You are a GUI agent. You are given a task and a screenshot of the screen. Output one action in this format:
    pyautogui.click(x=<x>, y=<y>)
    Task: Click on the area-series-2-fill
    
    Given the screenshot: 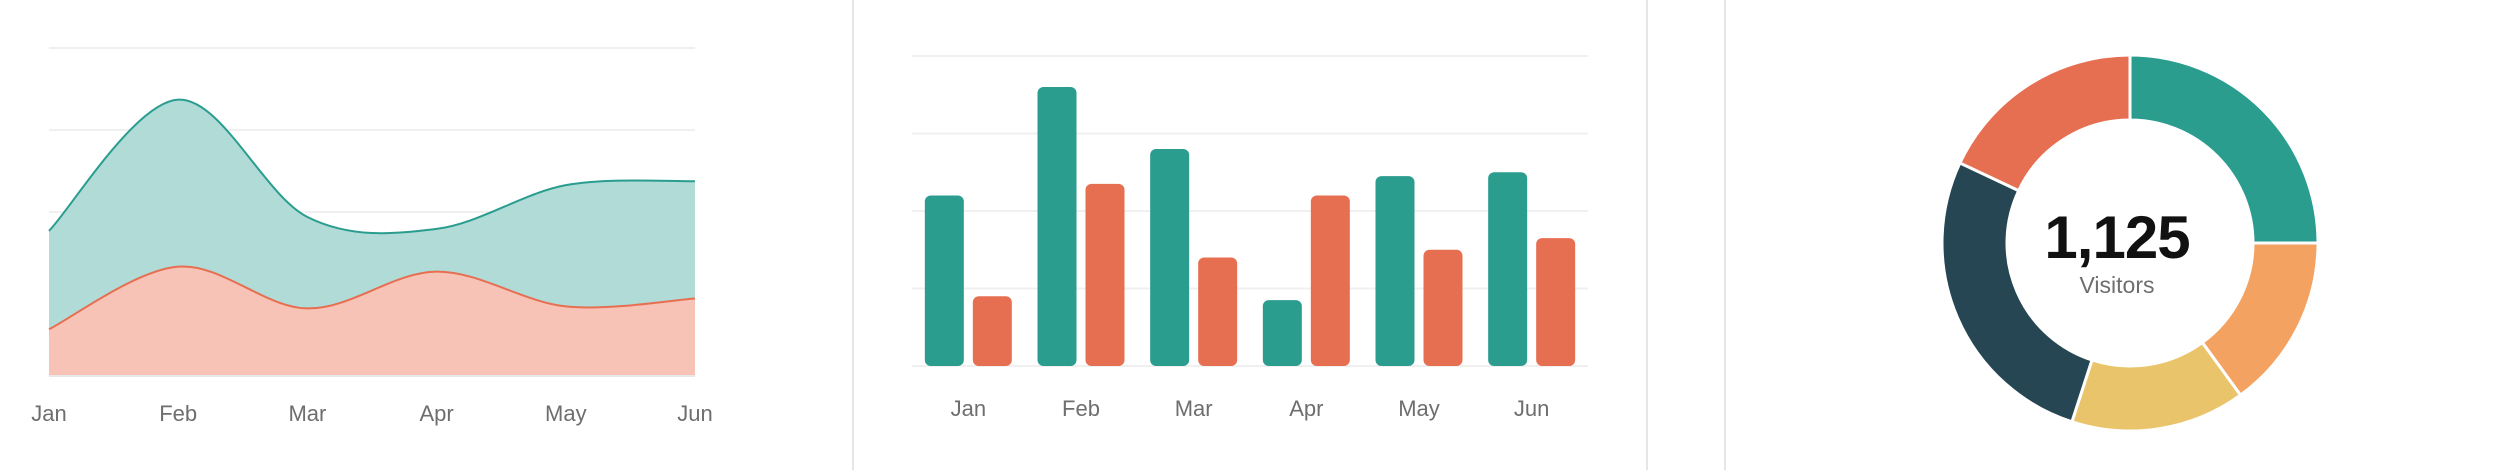 What is the action you would take?
    pyautogui.click(x=372, y=321)
    